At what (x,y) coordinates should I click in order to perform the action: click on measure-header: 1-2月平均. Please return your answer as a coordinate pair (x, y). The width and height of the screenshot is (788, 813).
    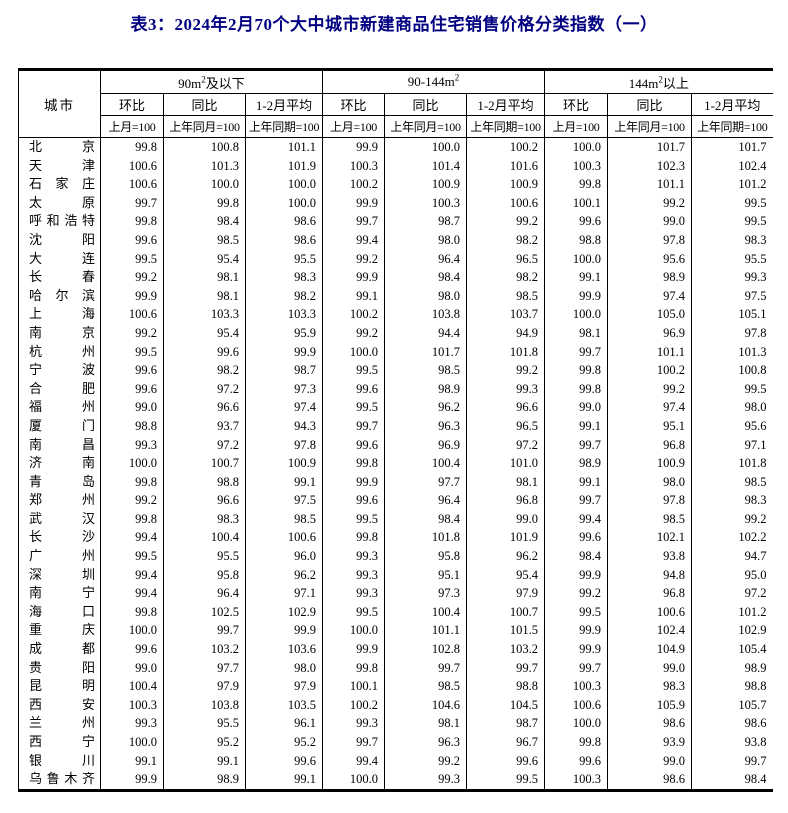
    Looking at the image, I should click on (732, 104).